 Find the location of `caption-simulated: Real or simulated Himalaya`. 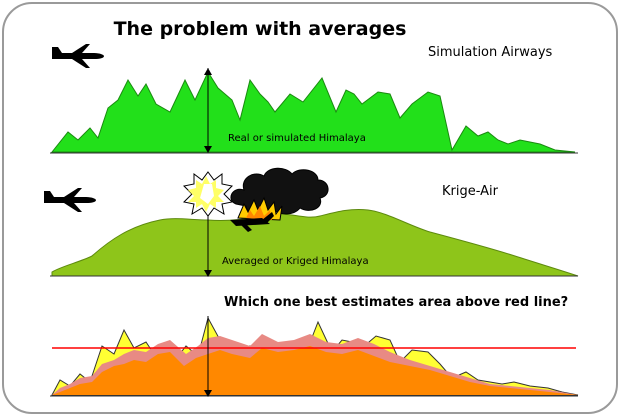

caption-simulated: Real or simulated Himalaya is located at coordinates (297, 138).